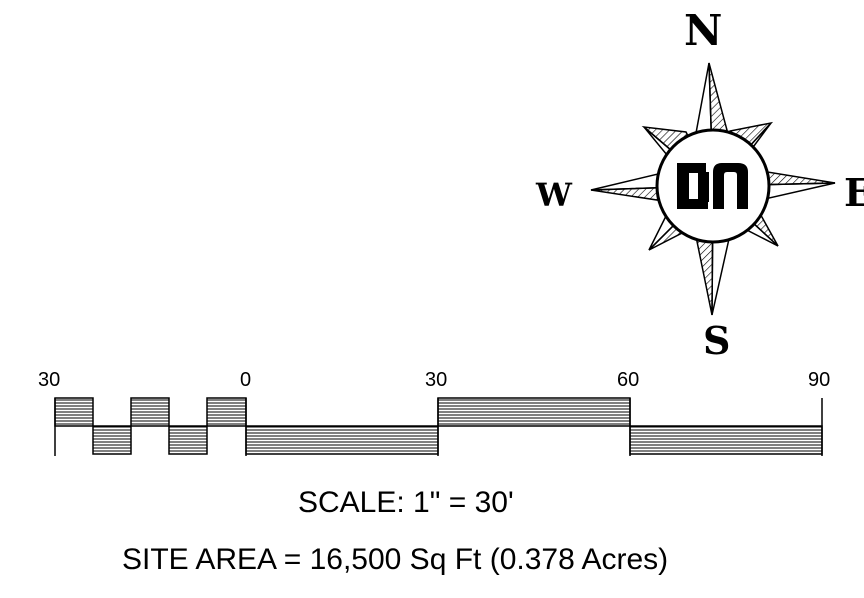 This screenshot has height=598, width=864. I want to click on scale-tick-label: 90, so click(819, 380).